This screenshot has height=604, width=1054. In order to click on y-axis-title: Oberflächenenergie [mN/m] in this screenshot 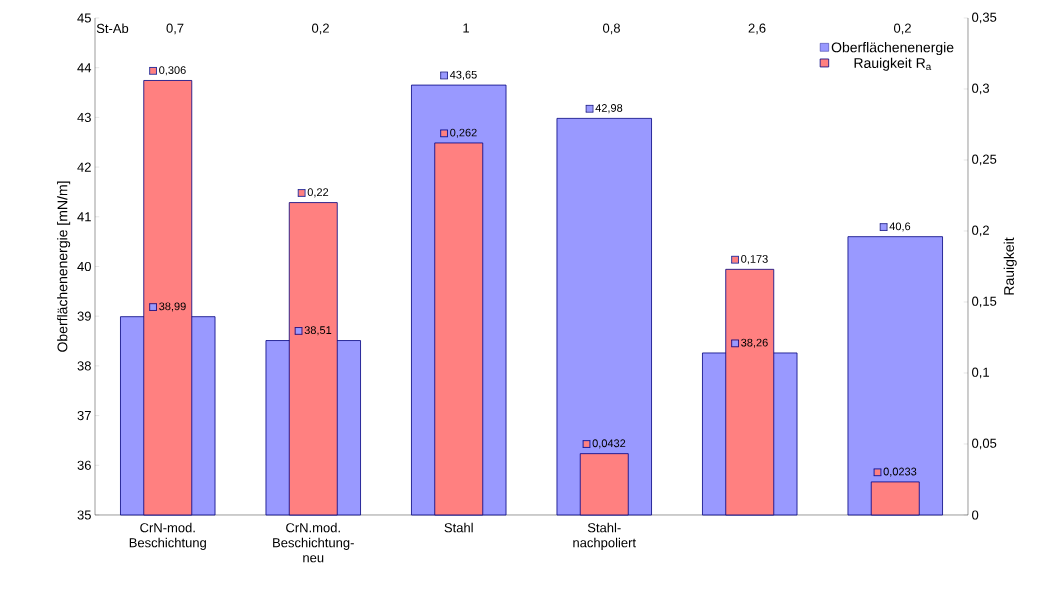, I will do `click(64, 266)`.